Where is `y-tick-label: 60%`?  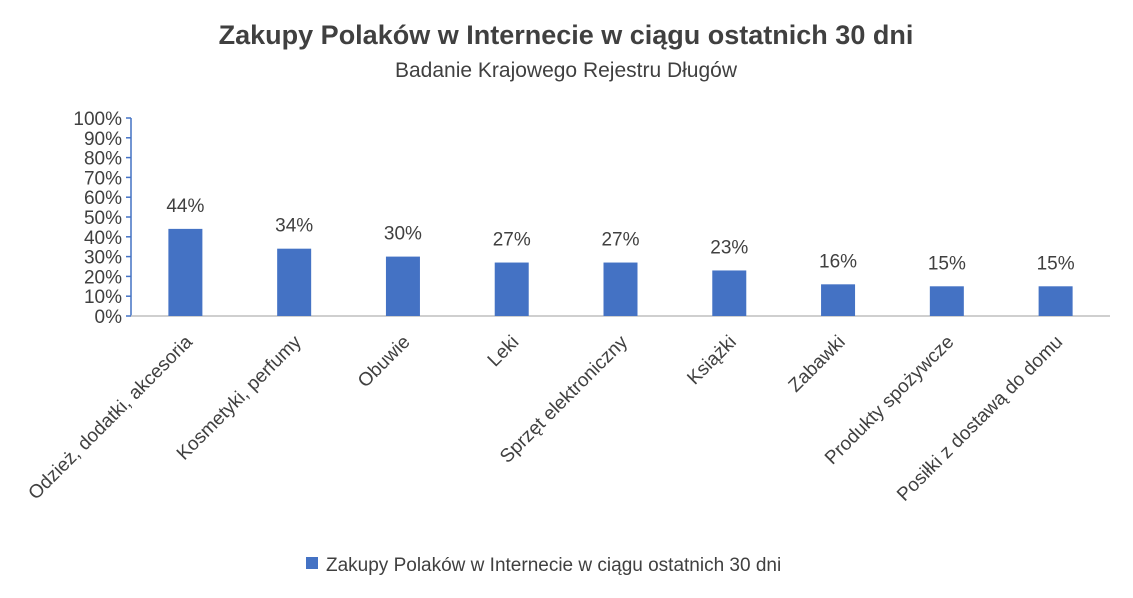 y-tick-label: 60% is located at coordinates (103, 198).